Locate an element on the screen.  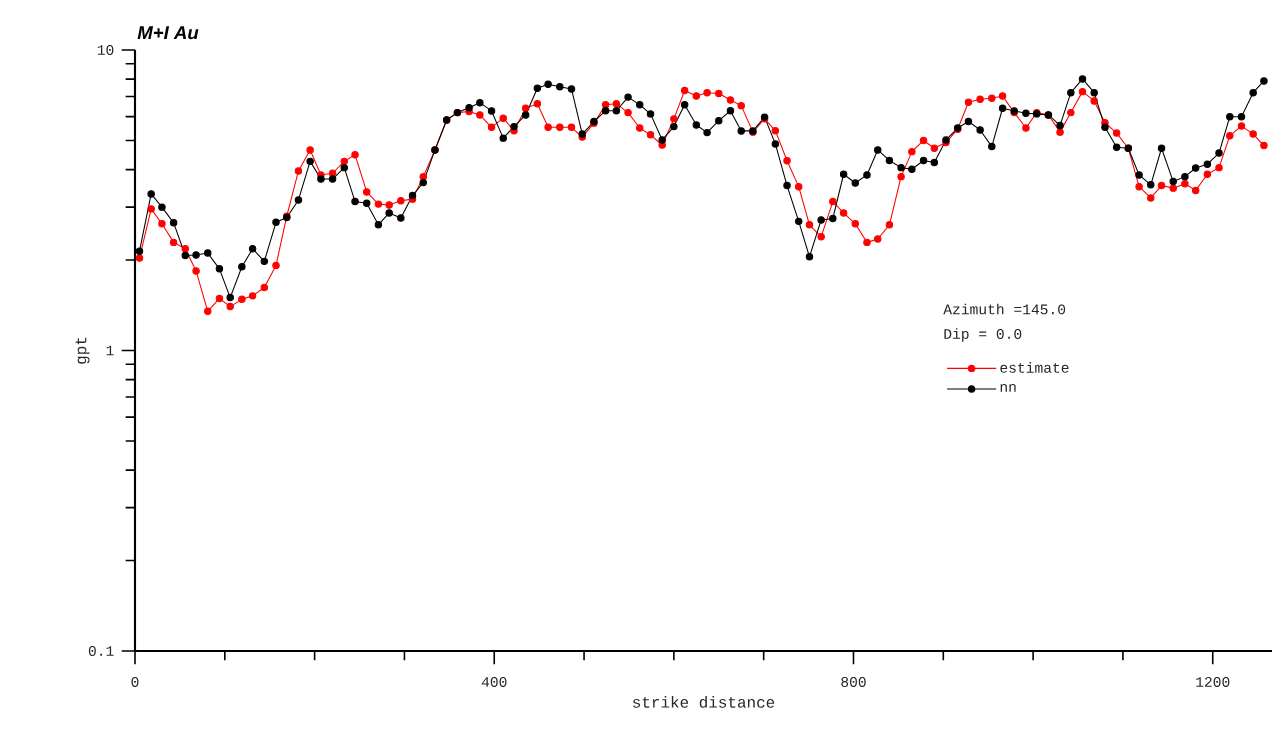
x-tick-label: 800 is located at coordinates (853, 682).